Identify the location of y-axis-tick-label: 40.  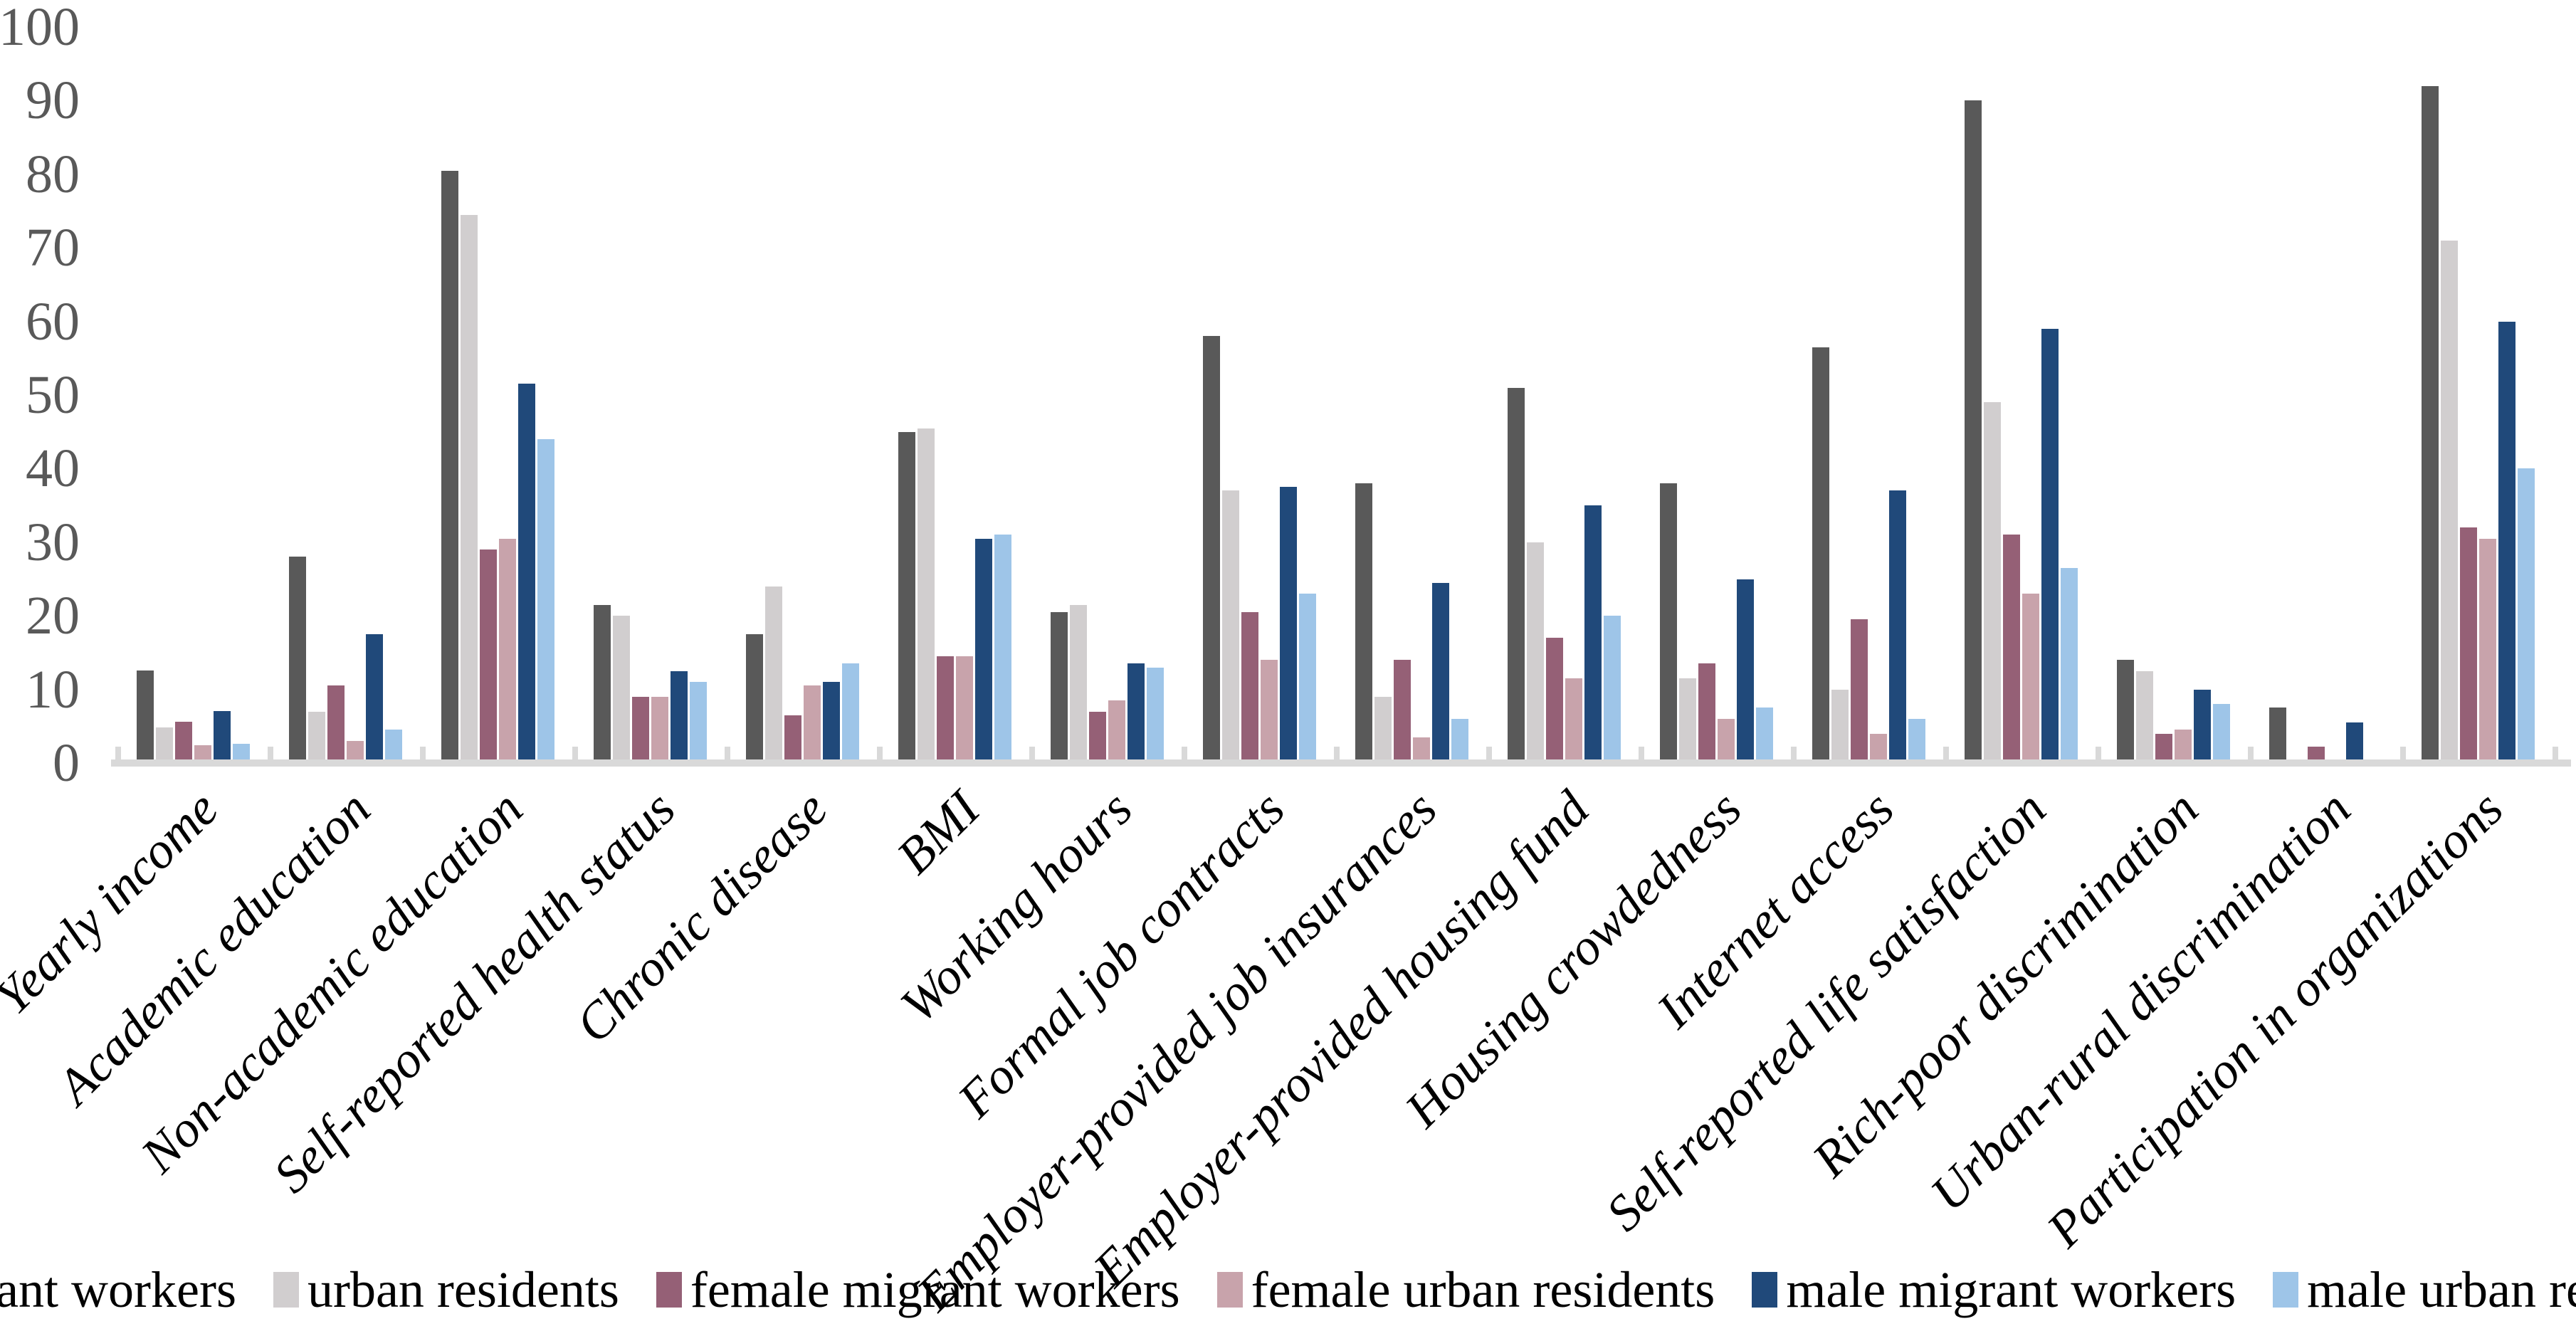
(53, 468).